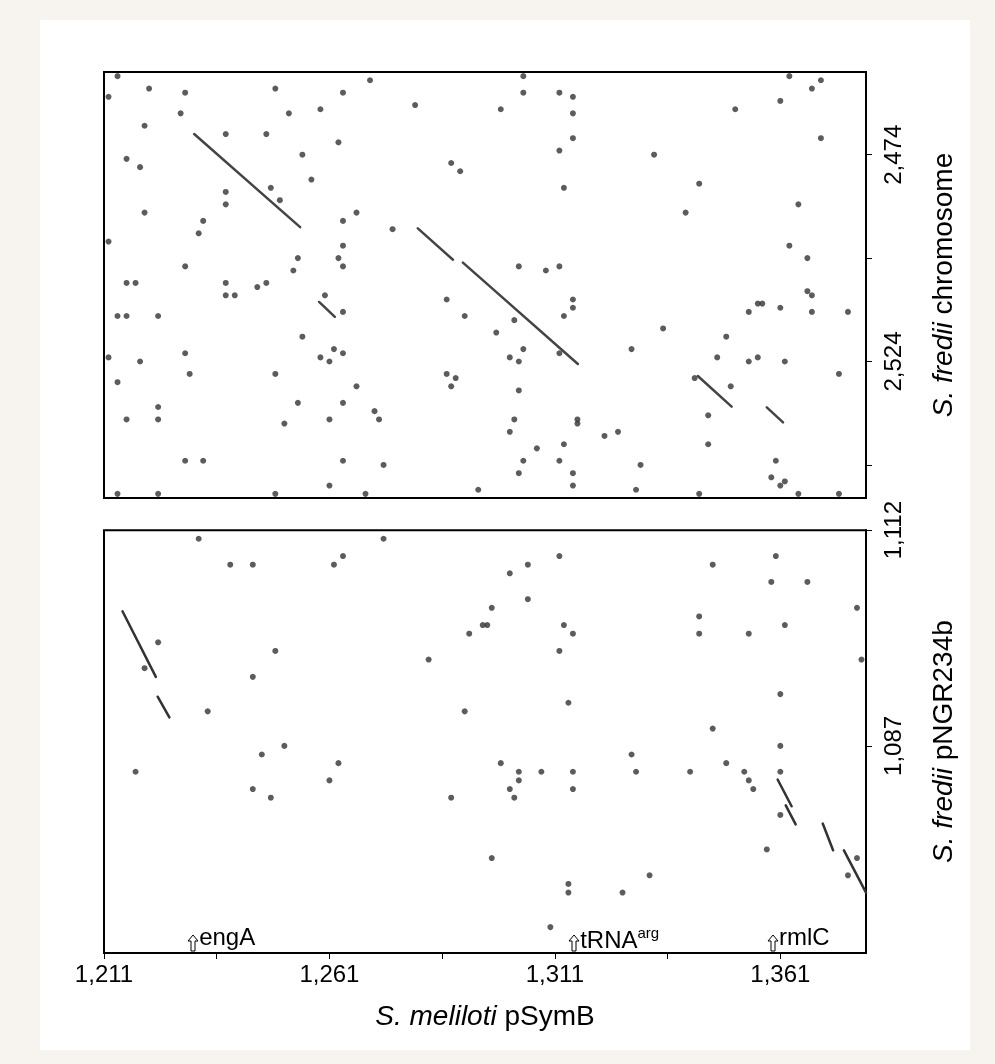 This screenshot has width=995, height=1064. What do you see at coordinates (227, 936) in the screenshot?
I see `annotation: engA` at bounding box center [227, 936].